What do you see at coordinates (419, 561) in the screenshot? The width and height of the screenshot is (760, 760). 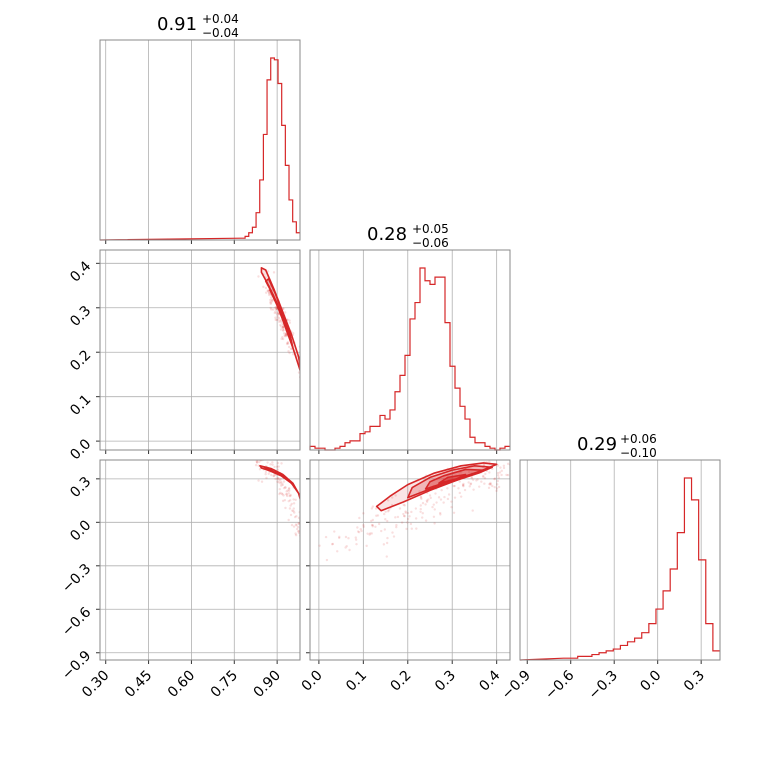 I see `scatter-panel-param2-vs-param3` at bounding box center [419, 561].